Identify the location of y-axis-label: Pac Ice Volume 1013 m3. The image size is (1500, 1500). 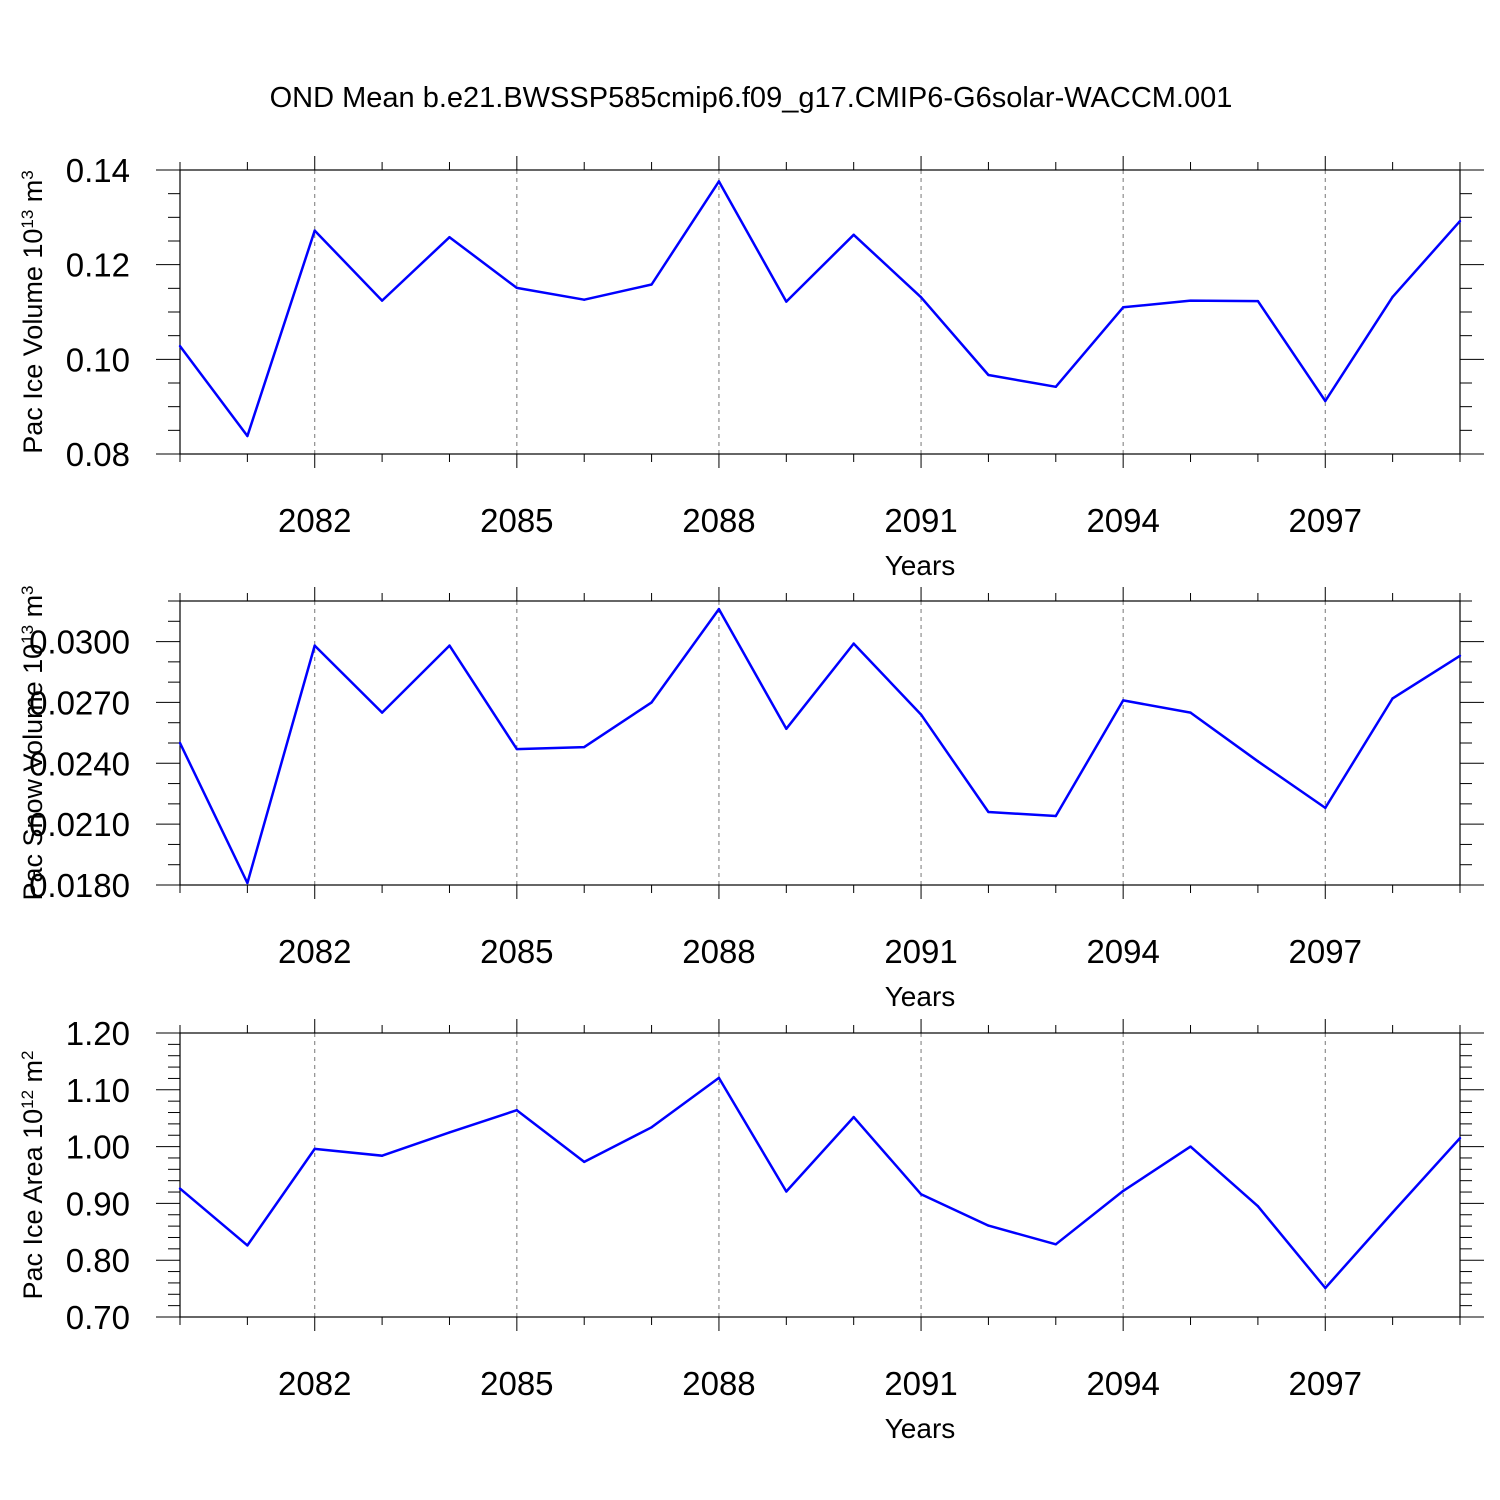
(33, 312).